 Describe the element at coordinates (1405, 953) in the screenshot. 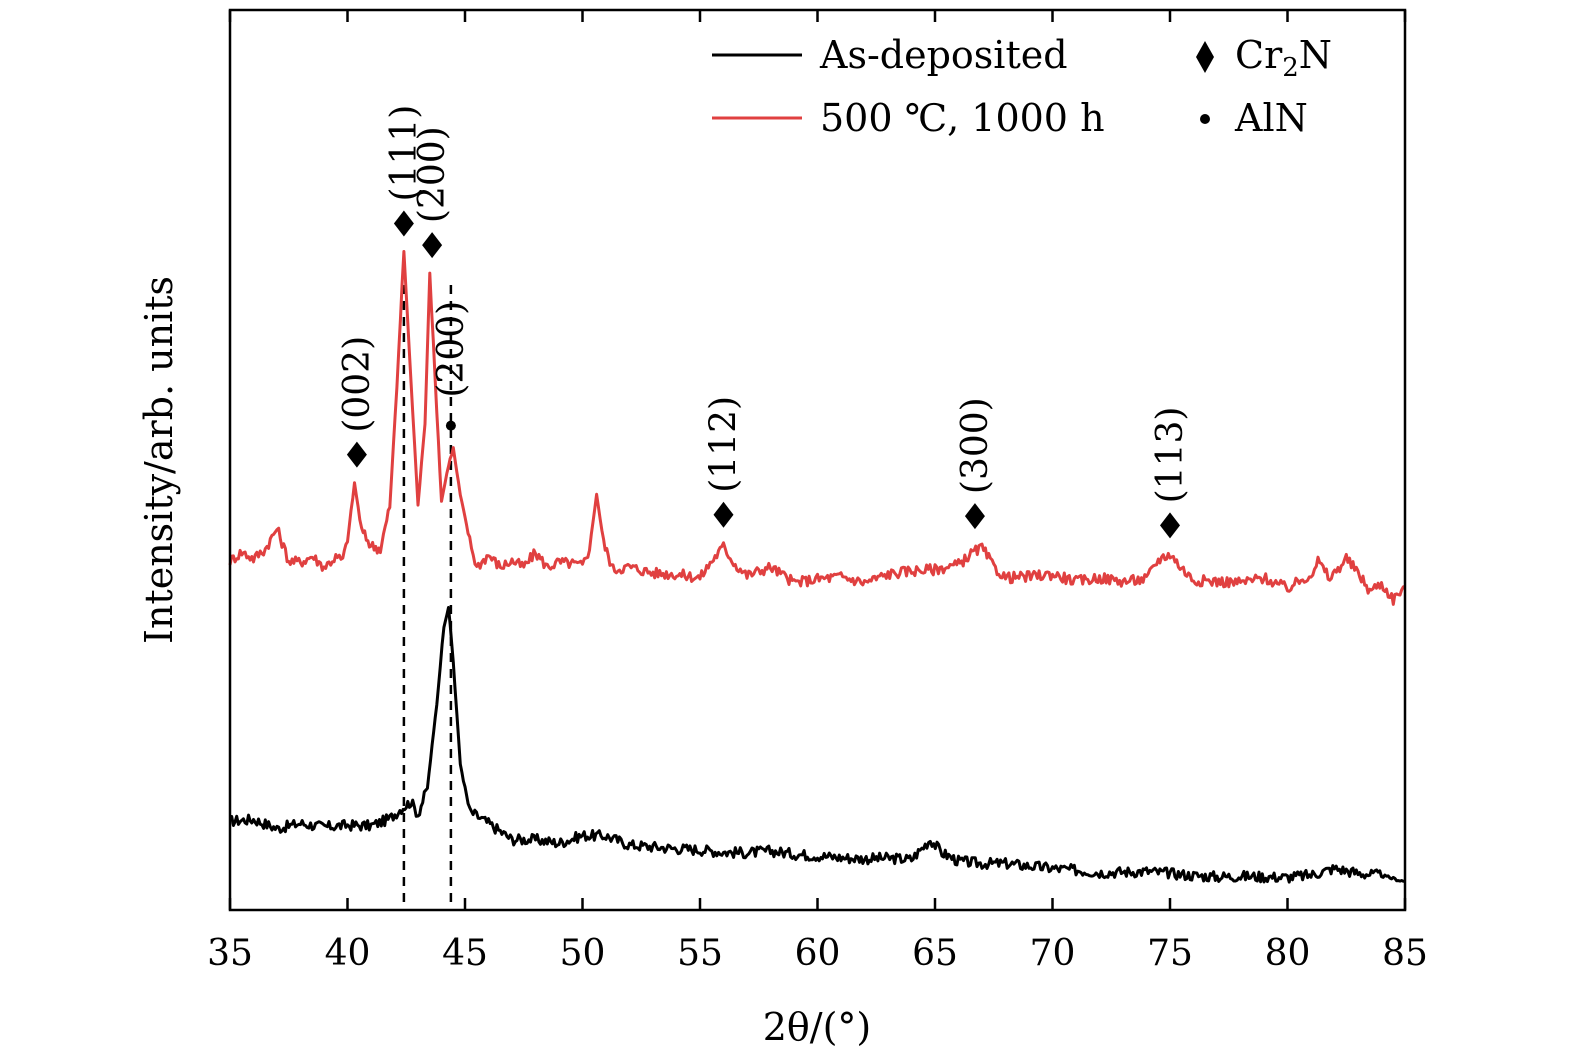

I see `x-tick-label: 85` at that location.